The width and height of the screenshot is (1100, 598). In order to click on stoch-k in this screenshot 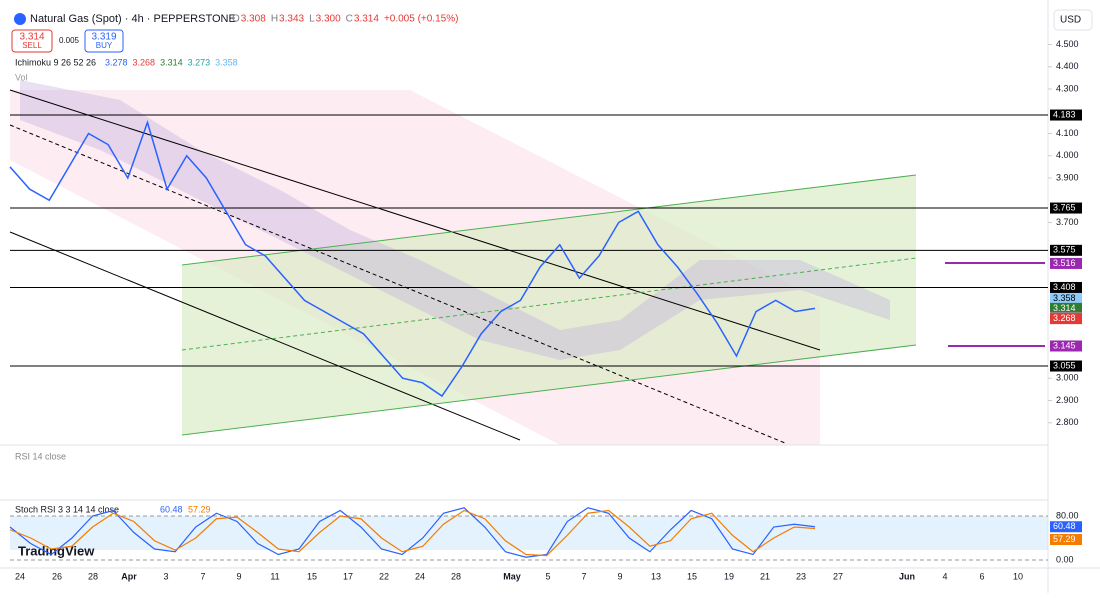, I will do `click(412, 532)`.